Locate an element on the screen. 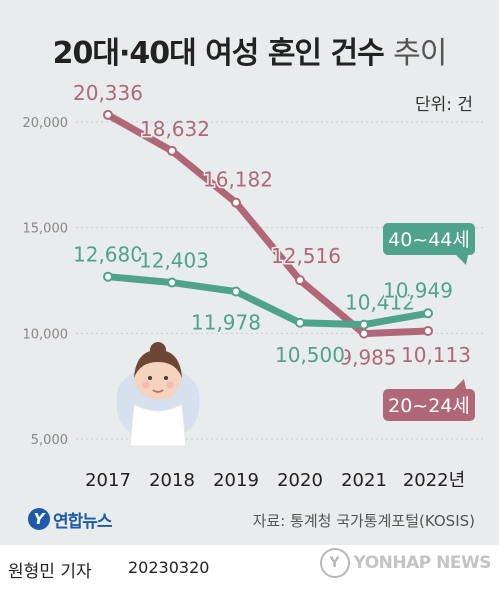 This screenshot has height=589, width=499. y-tick-label: 15,000 is located at coordinates (46, 229).